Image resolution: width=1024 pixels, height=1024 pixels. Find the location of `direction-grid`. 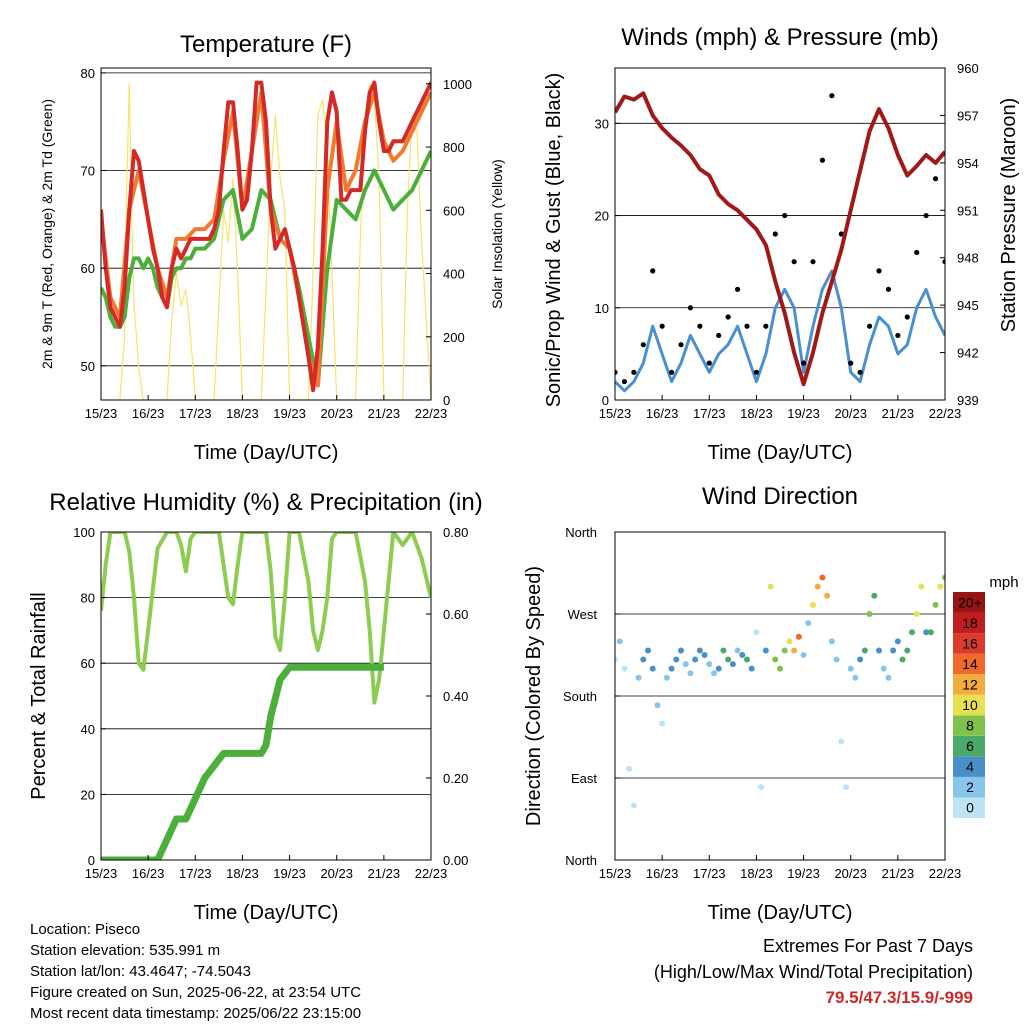

direction-grid is located at coordinates (780, 696).